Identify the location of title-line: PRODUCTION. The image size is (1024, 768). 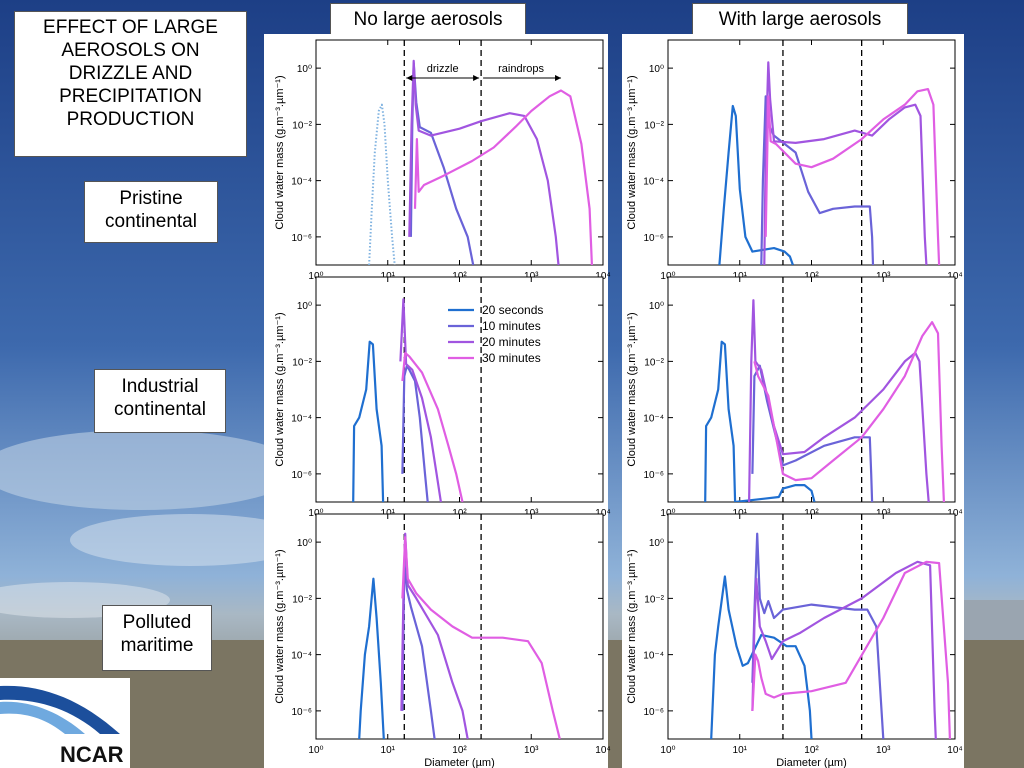
(130, 119).